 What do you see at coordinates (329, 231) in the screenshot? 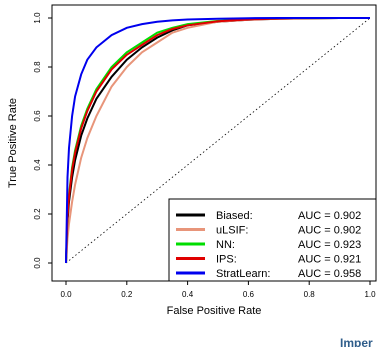
I see `legend-auc-1: AUC = 0.902` at bounding box center [329, 231].